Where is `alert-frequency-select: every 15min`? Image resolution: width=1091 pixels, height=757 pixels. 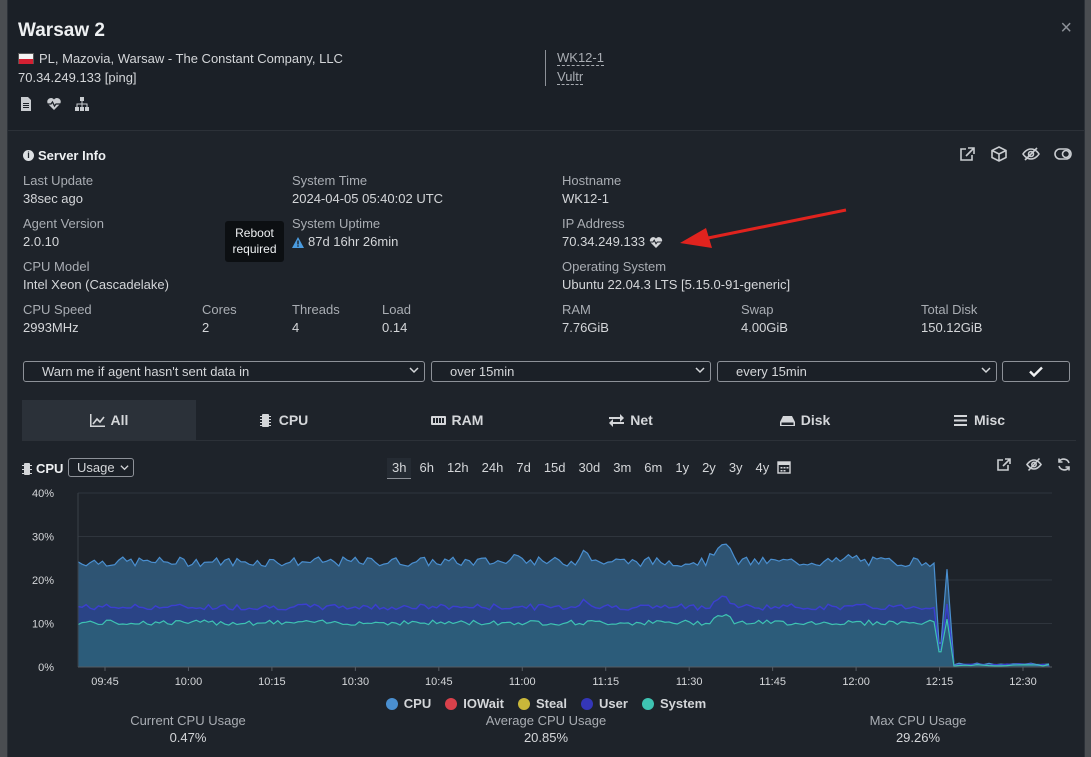 alert-frequency-select: every 15min is located at coordinates (857, 371).